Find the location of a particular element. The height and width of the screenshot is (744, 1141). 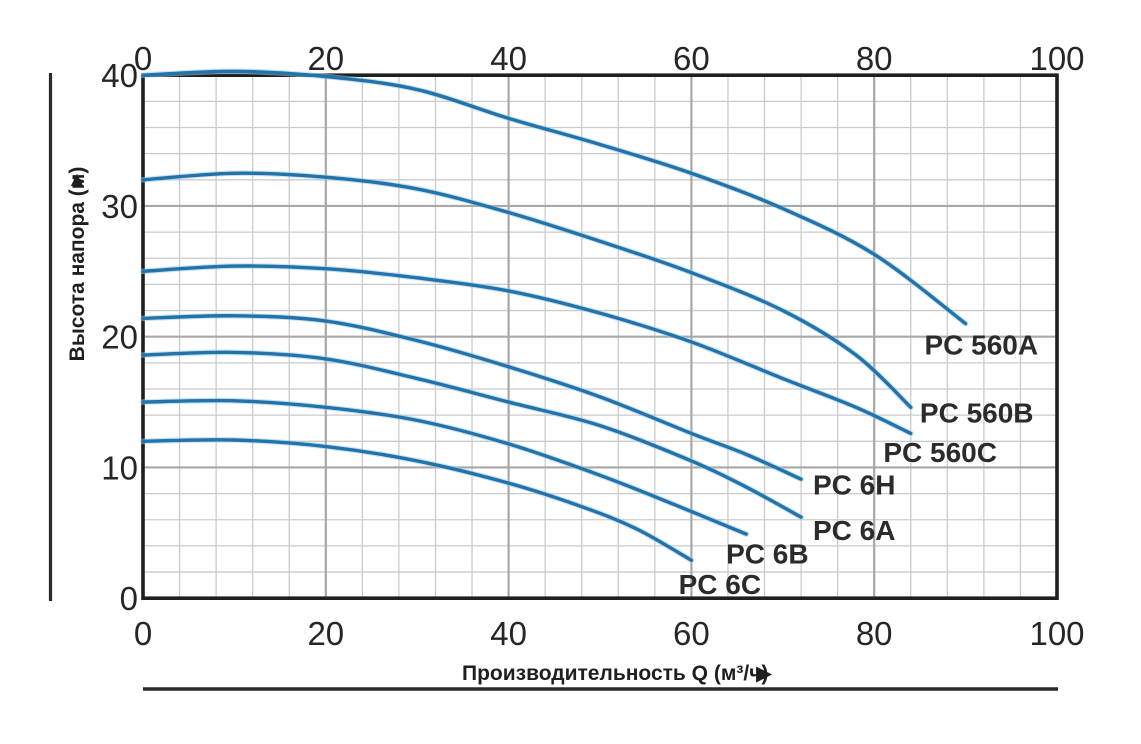

curve-label-pc-6h: PC 6H is located at coordinates (854, 484).